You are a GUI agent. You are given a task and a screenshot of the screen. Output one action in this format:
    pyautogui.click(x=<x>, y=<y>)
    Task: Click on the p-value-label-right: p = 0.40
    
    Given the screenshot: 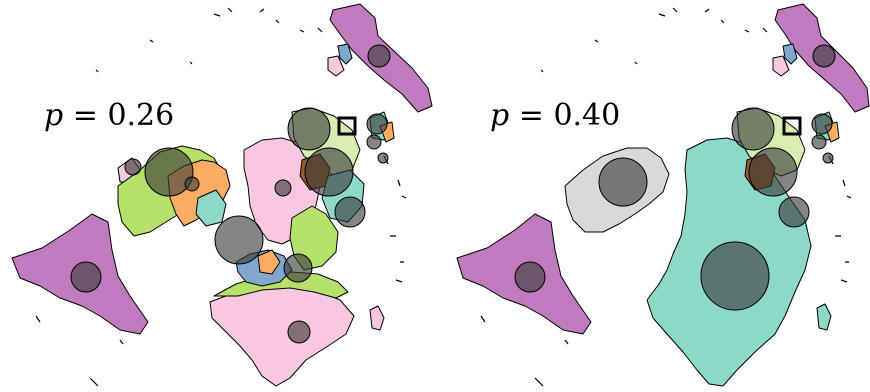 What is the action you would take?
    pyautogui.click(x=555, y=115)
    